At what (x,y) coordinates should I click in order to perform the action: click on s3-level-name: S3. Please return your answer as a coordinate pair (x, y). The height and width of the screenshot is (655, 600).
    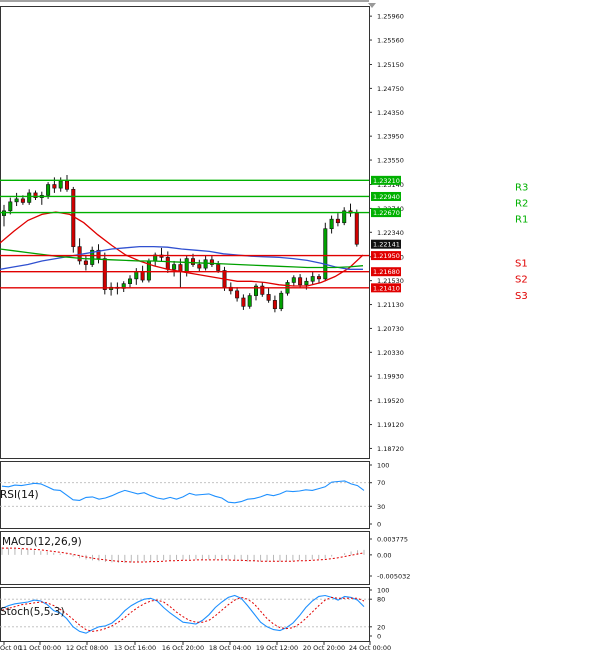
    Looking at the image, I should click on (521, 296).